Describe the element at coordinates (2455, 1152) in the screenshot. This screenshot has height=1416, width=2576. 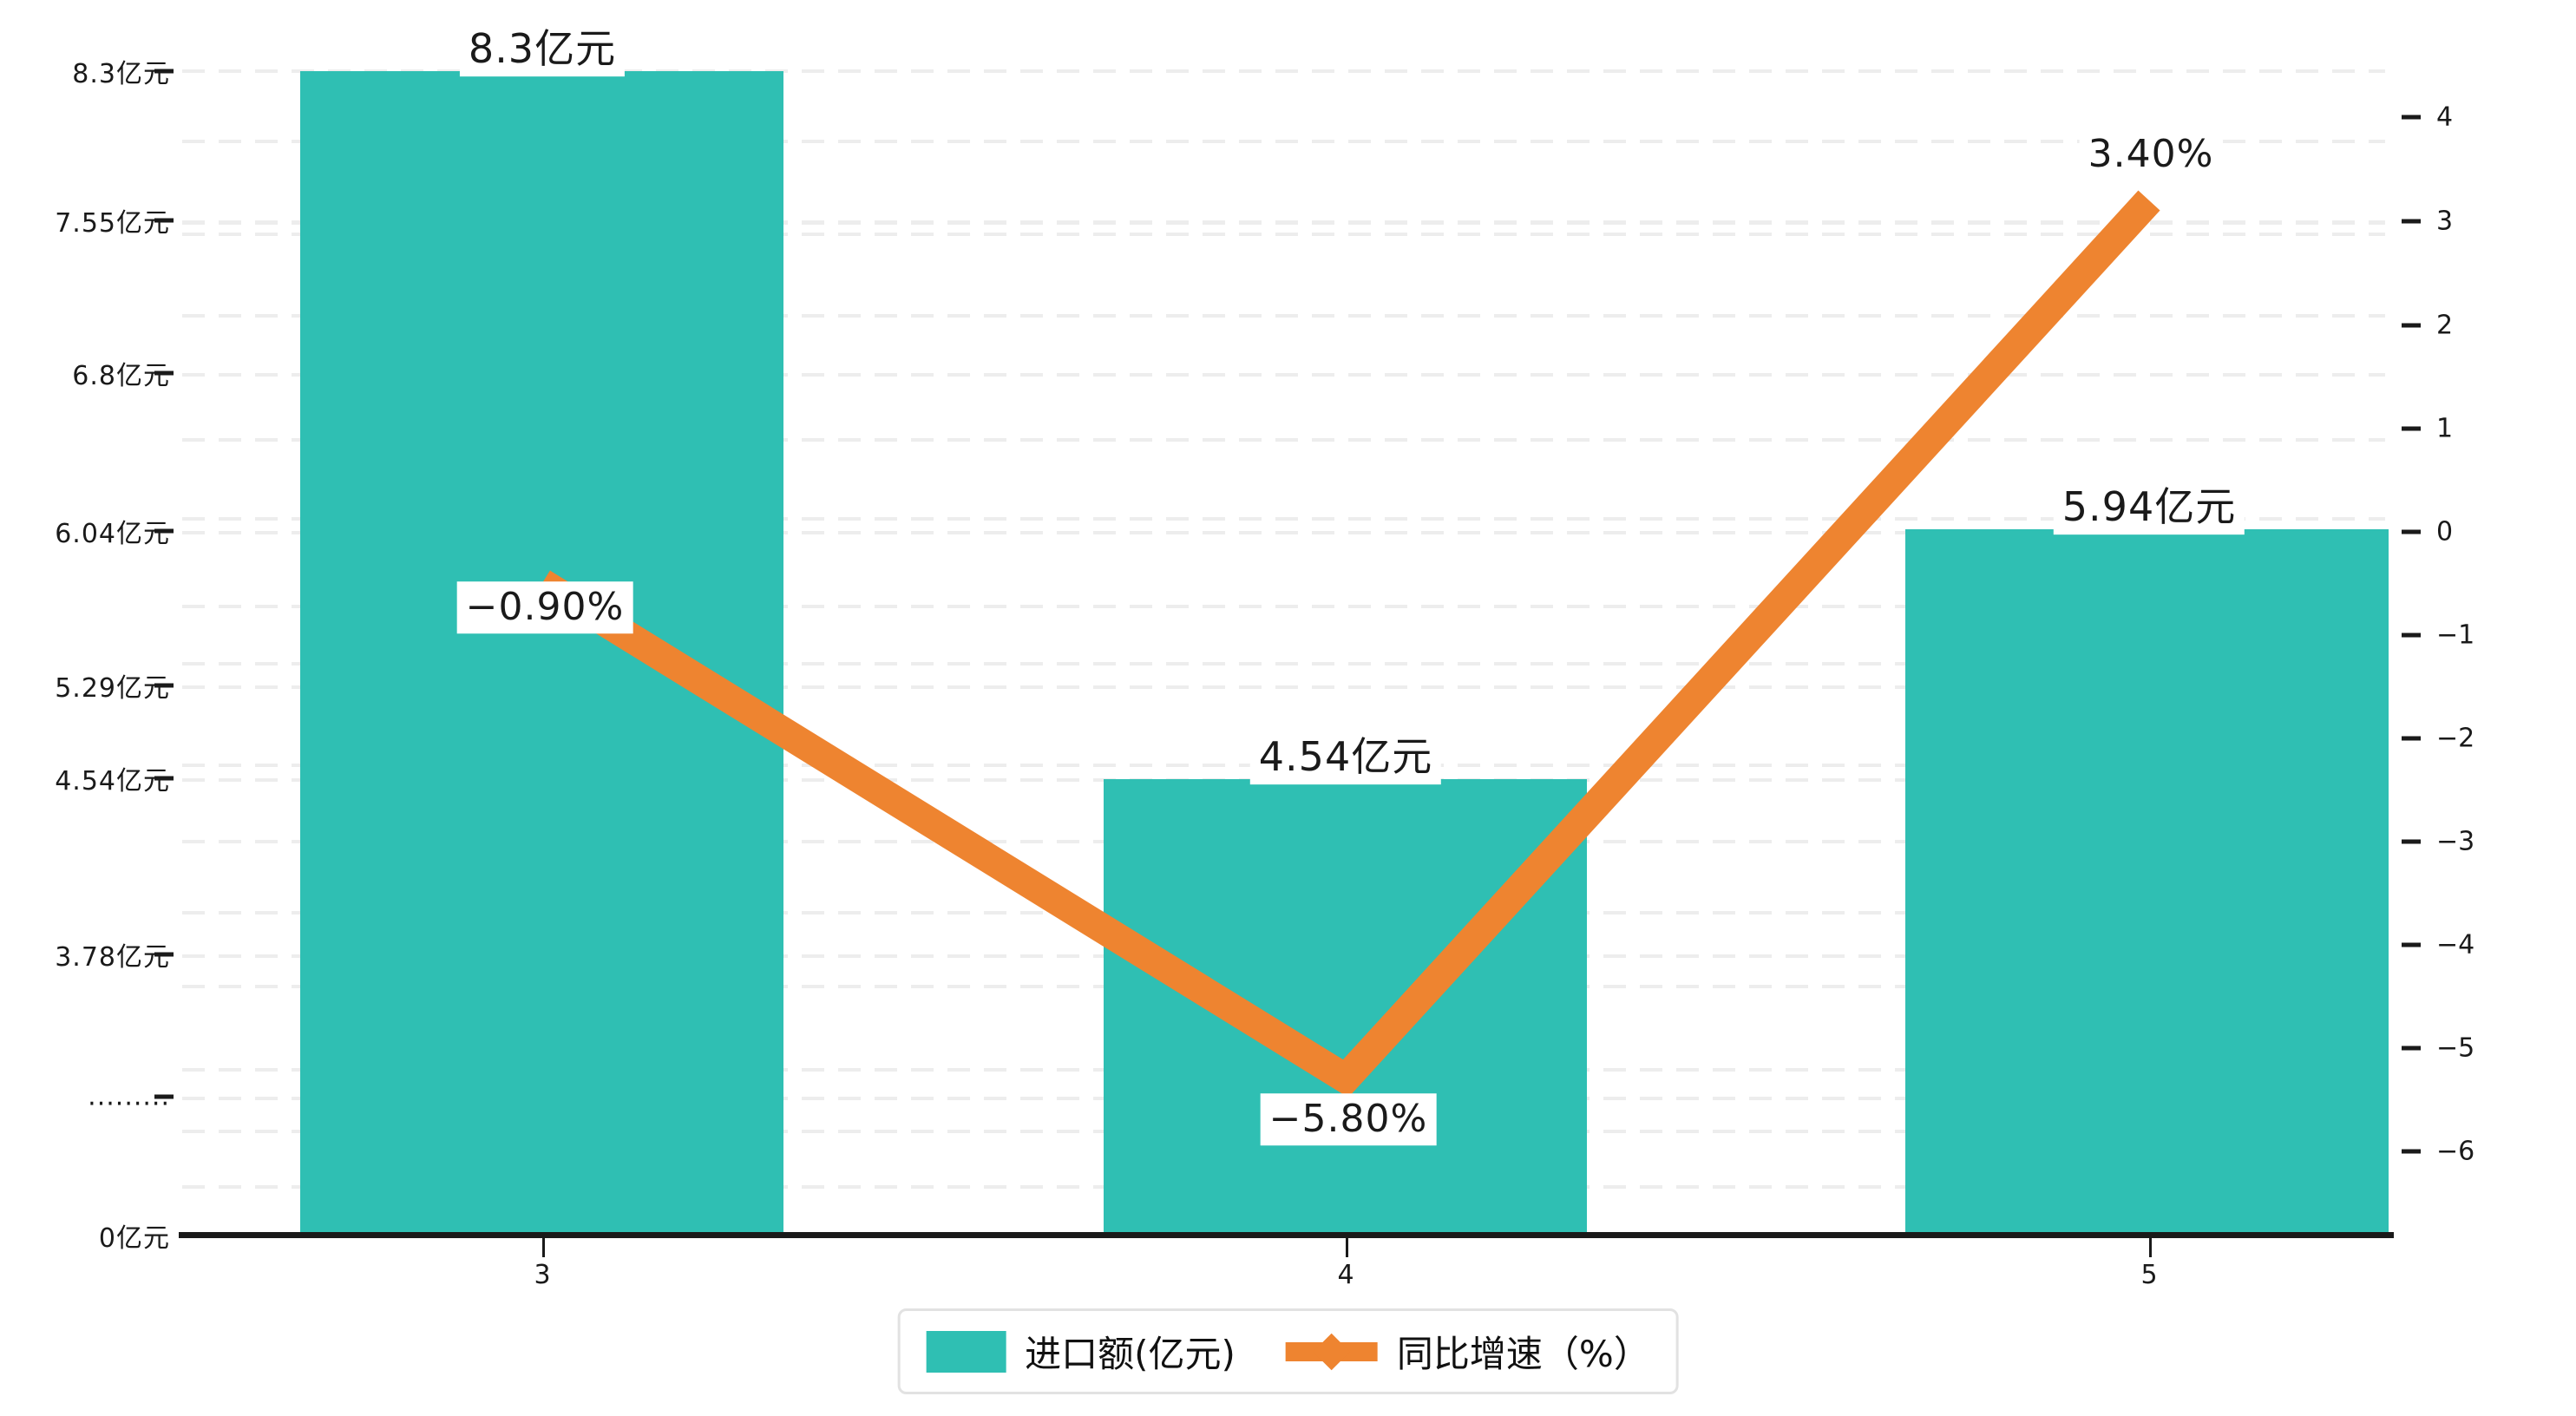
I see `y-right-label-10: −6` at that location.